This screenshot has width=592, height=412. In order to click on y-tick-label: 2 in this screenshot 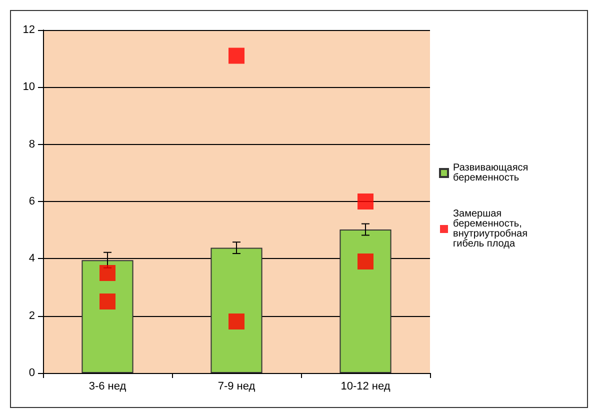, I will do `click(31, 316)`.